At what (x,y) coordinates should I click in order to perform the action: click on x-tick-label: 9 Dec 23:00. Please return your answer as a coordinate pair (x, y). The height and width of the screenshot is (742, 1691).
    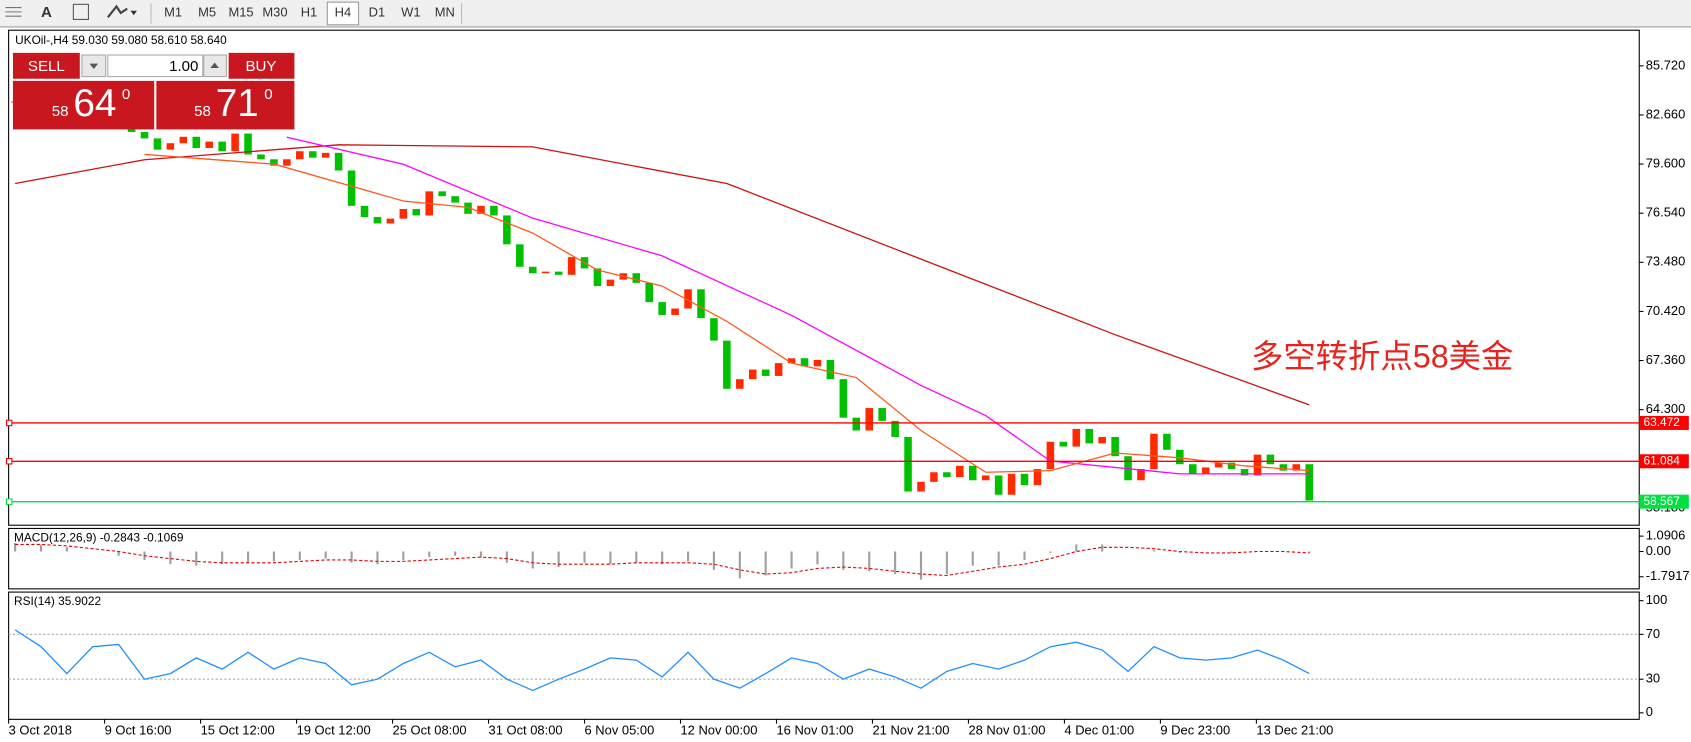
    Looking at the image, I should click on (1195, 730).